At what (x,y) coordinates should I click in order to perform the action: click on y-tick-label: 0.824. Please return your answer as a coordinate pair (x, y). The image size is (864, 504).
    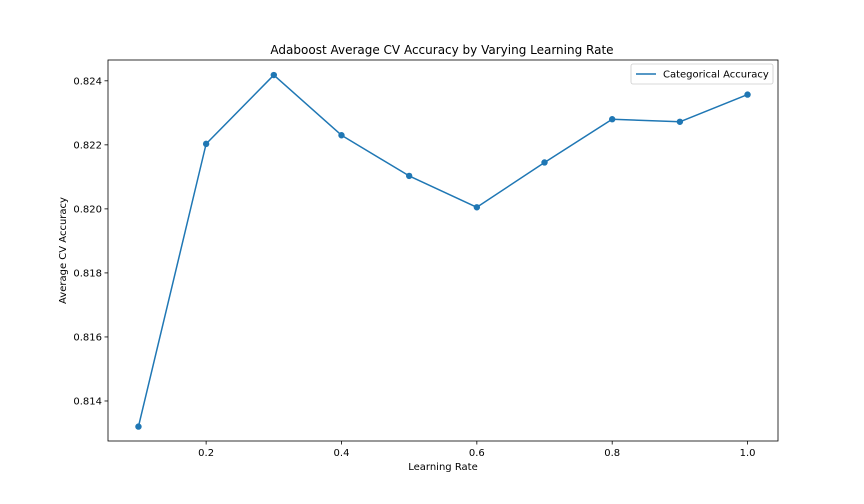
    Looking at the image, I should click on (87, 81).